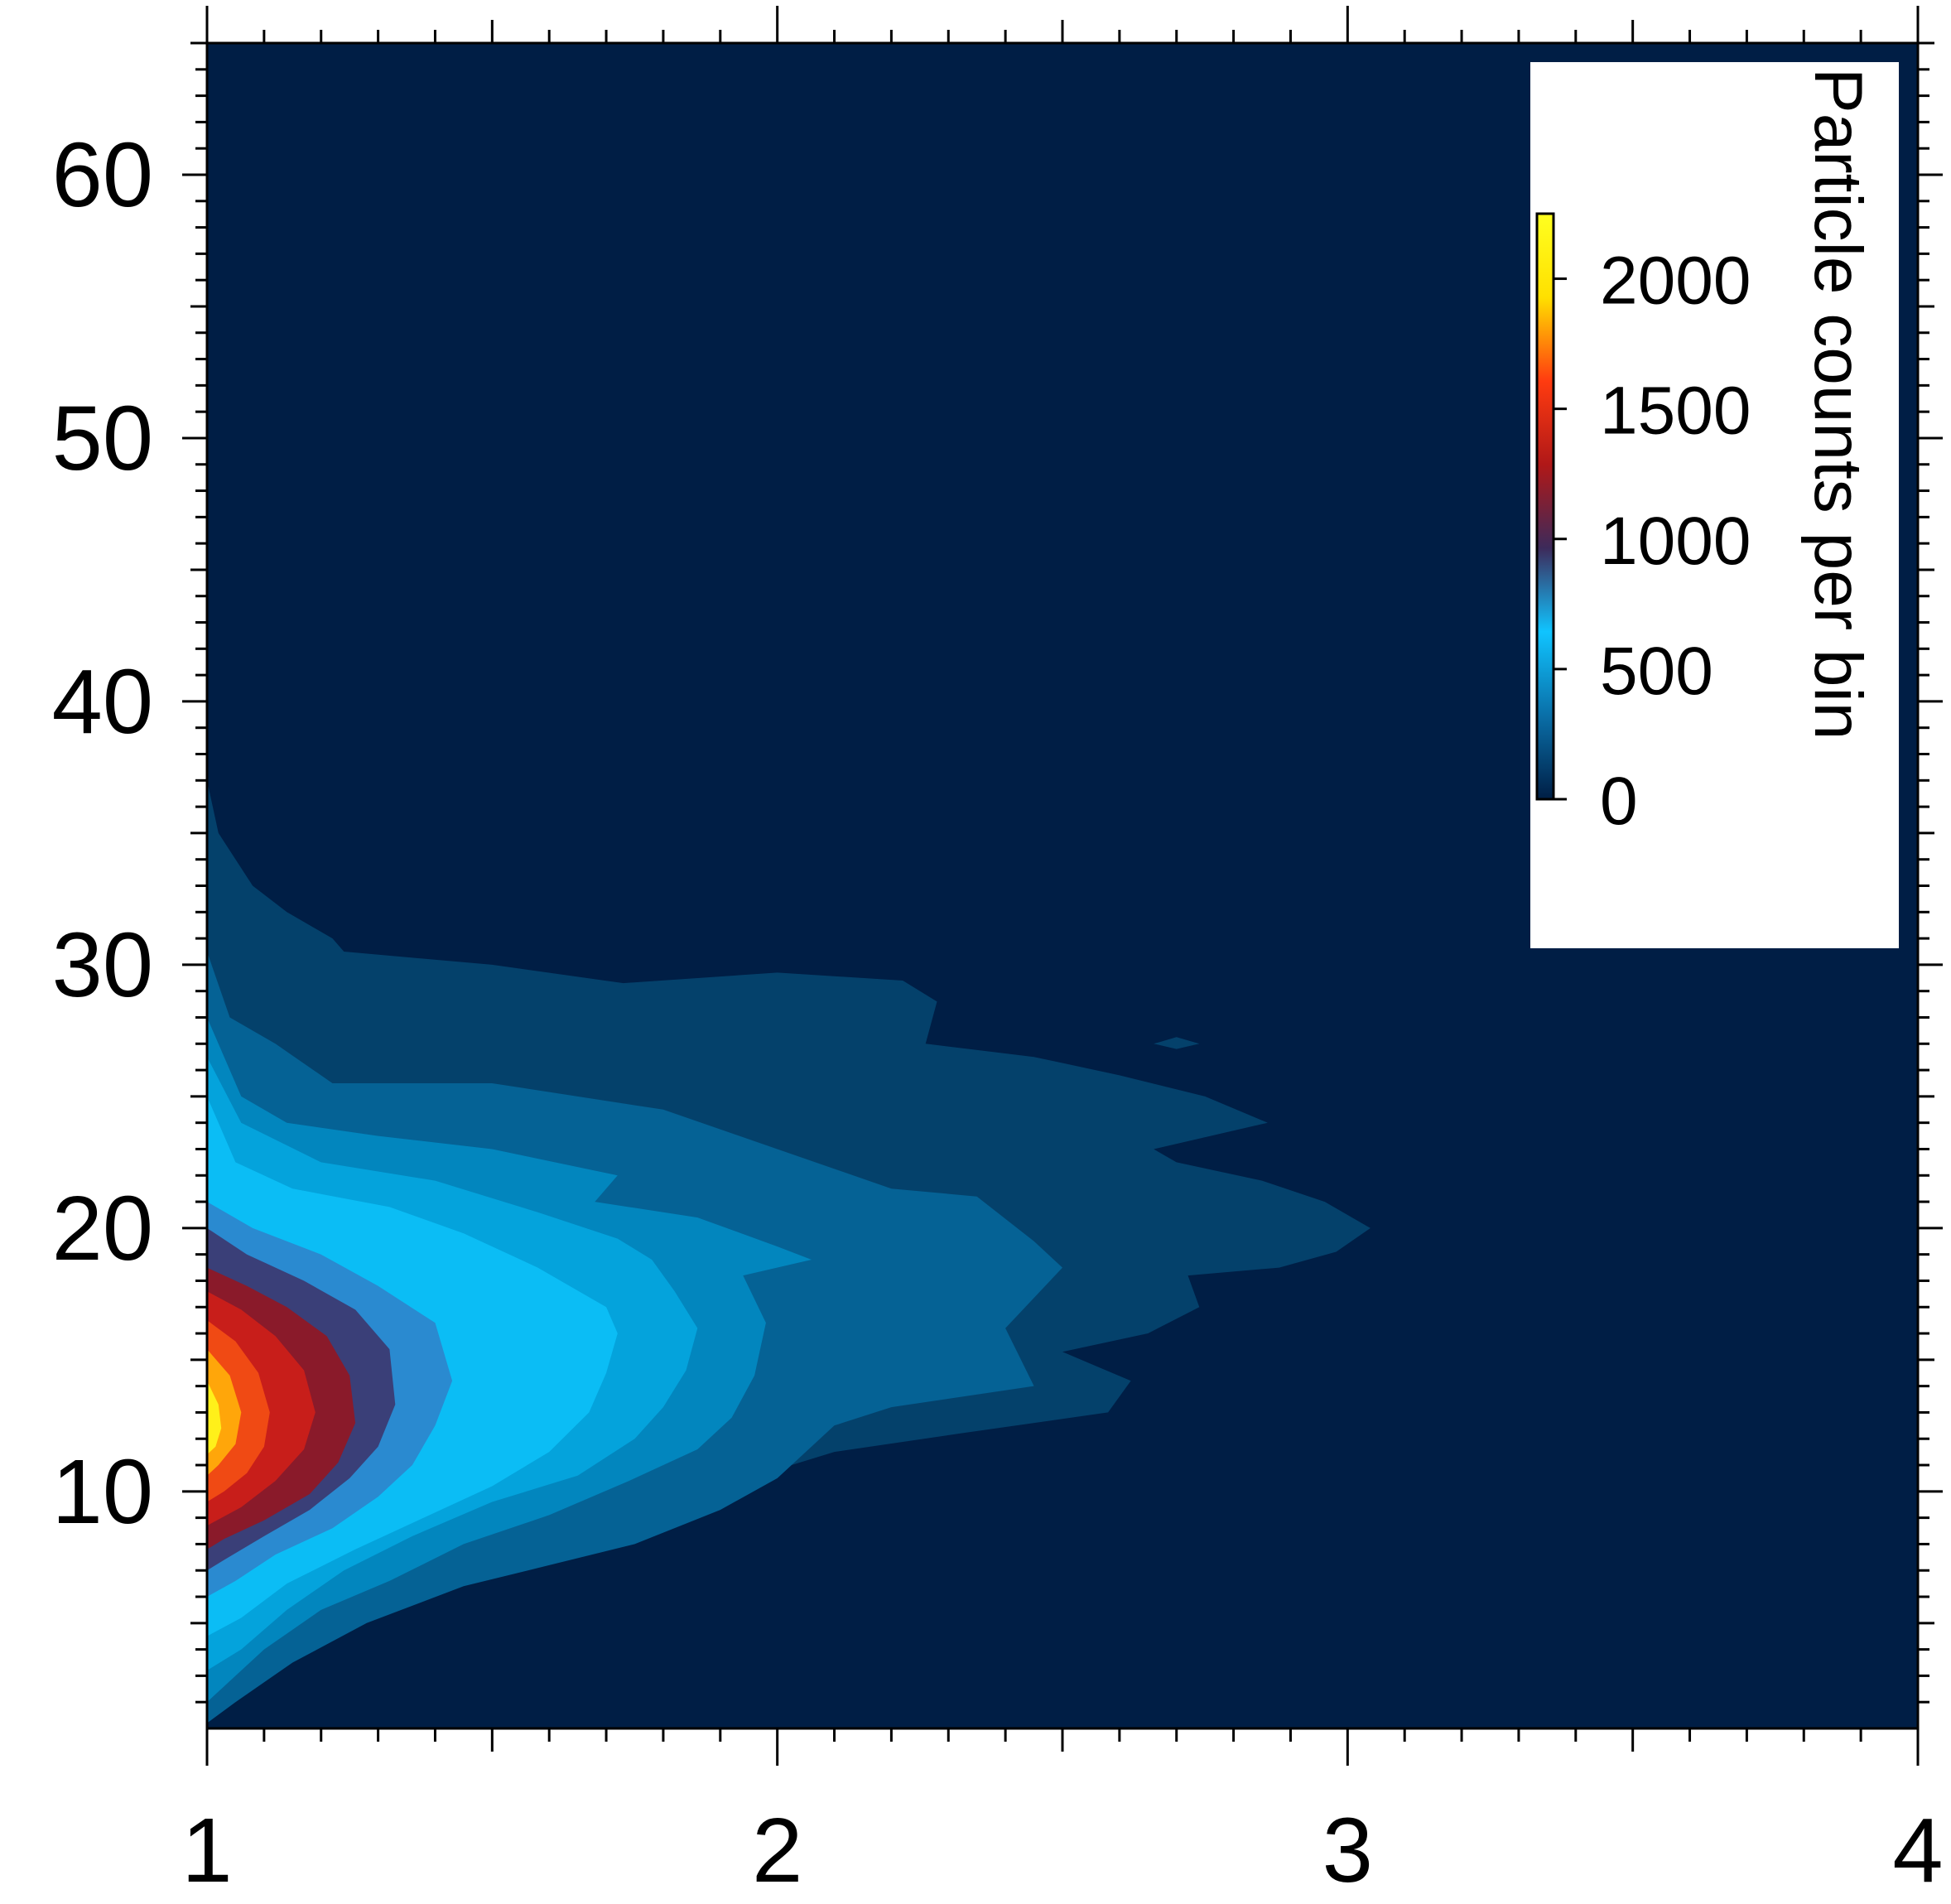 Image resolution: width=1951 pixels, height=1904 pixels. Describe the element at coordinates (1619, 801) in the screenshot. I see `colorbar-tick-label: 0` at that location.